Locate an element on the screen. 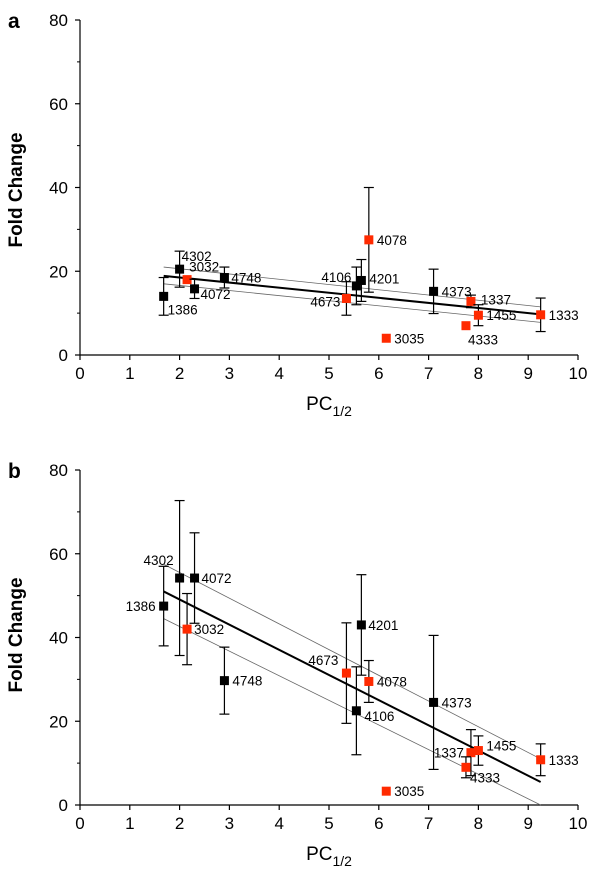 Image resolution: width=593 pixels, height=888 pixels. panel-letter: a is located at coordinates (14, 21).